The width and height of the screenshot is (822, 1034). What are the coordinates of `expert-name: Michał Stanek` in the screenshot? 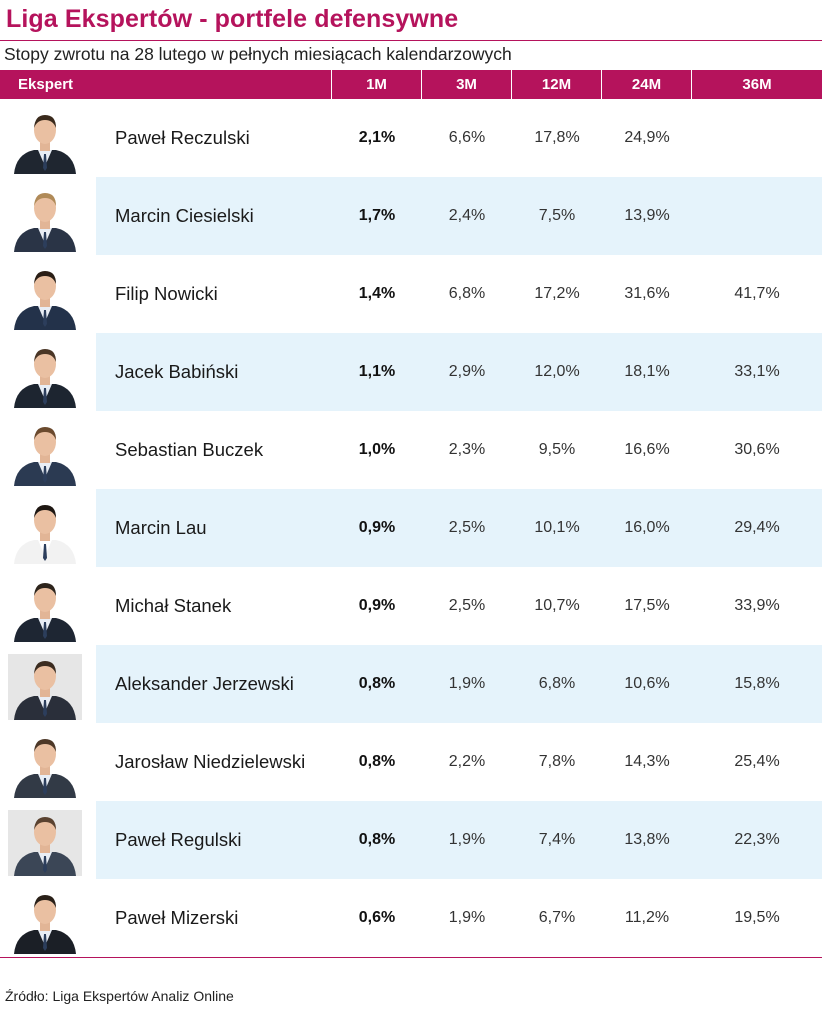 It's located at (173, 605).